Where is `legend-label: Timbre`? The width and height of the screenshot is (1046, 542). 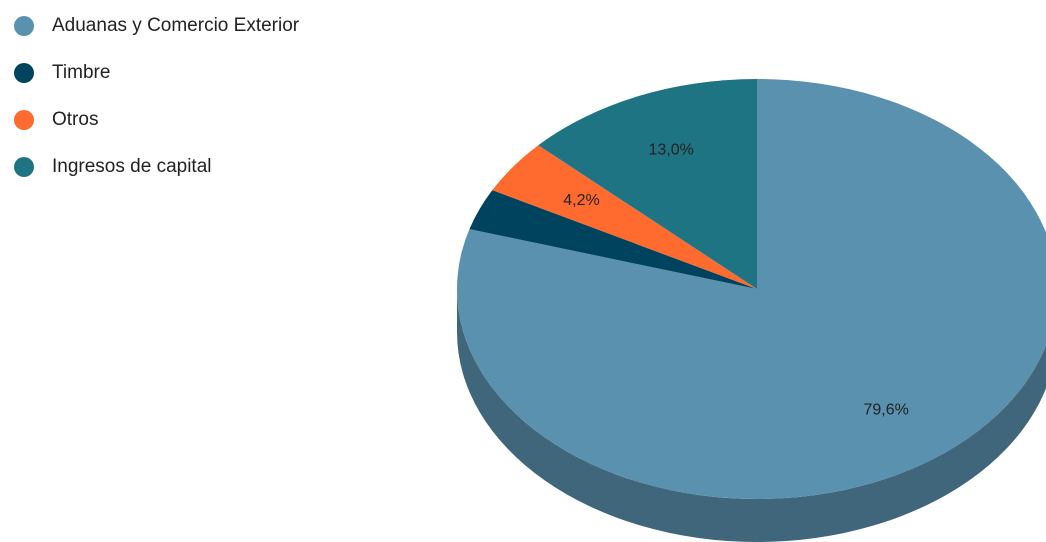
legend-label: Timbre is located at coordinates (81, 72).